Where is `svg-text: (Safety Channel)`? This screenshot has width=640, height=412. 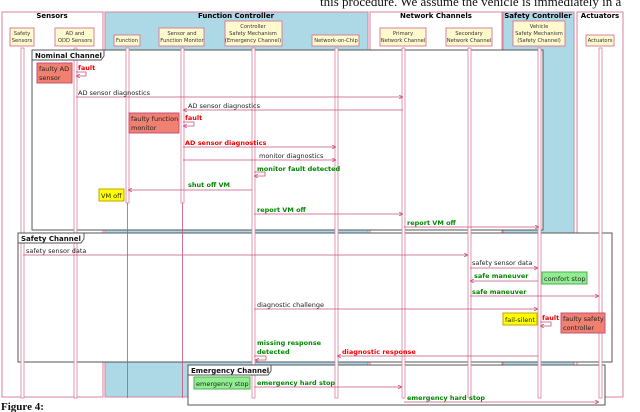
svg-text: (Safety Channel) is located at coordinates (539, 41).